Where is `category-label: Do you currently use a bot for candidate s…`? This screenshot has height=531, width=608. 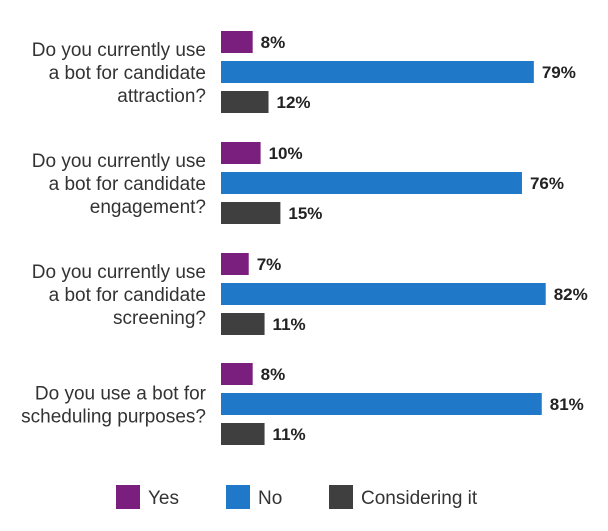 category-label: Do you currently use a bot for candidate s… is located at coordinates (119, 295).